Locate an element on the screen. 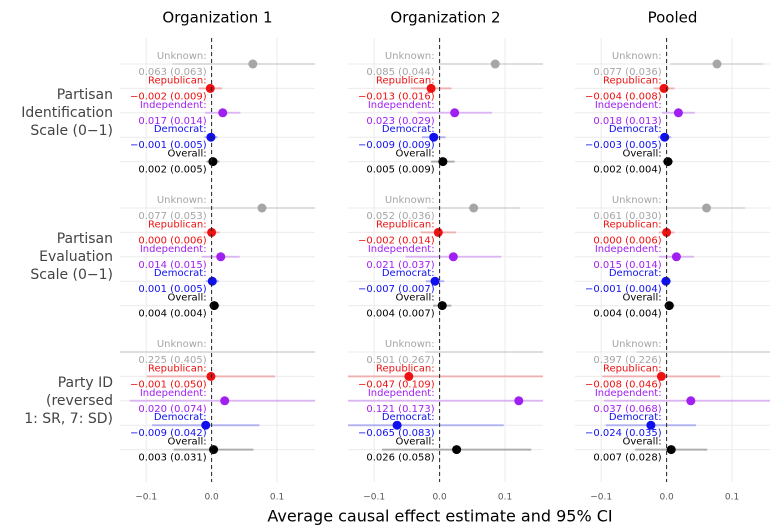 The width and height of the screenshot is (770, 531). value-label: −0.001 (0.050) is located at coordinates (168, 384).